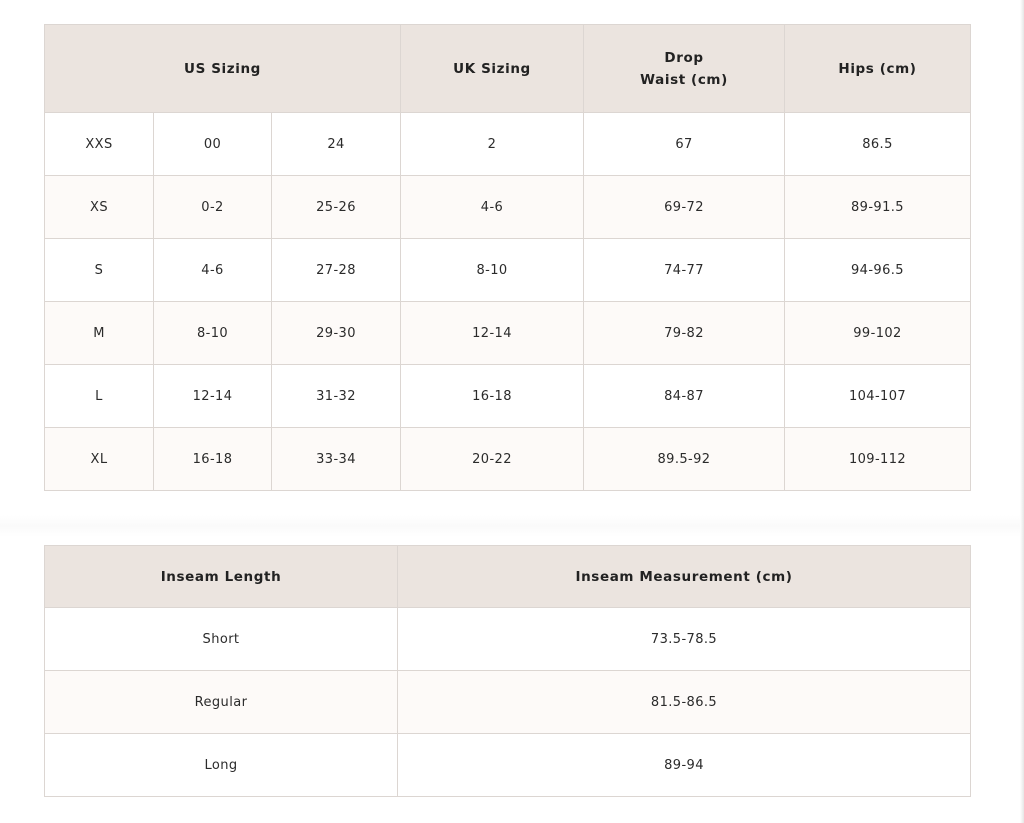 This screenshot has height=823, width=1024. I want to click on table-row: Short 73.5-78.5, so click(507, 639).